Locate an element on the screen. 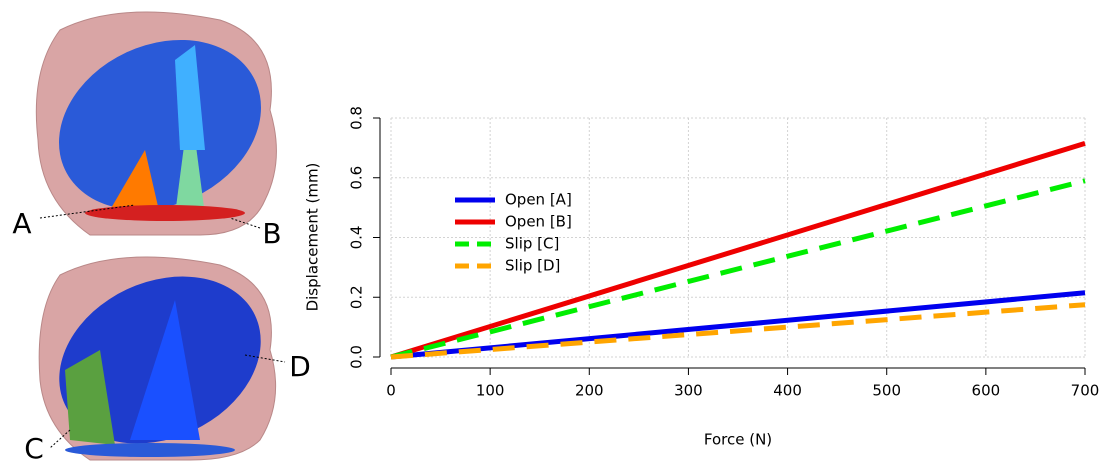 The width and height of the screenshot is (1107, 472). legend-label: Slip [D] is located at coordinates (532, 266).